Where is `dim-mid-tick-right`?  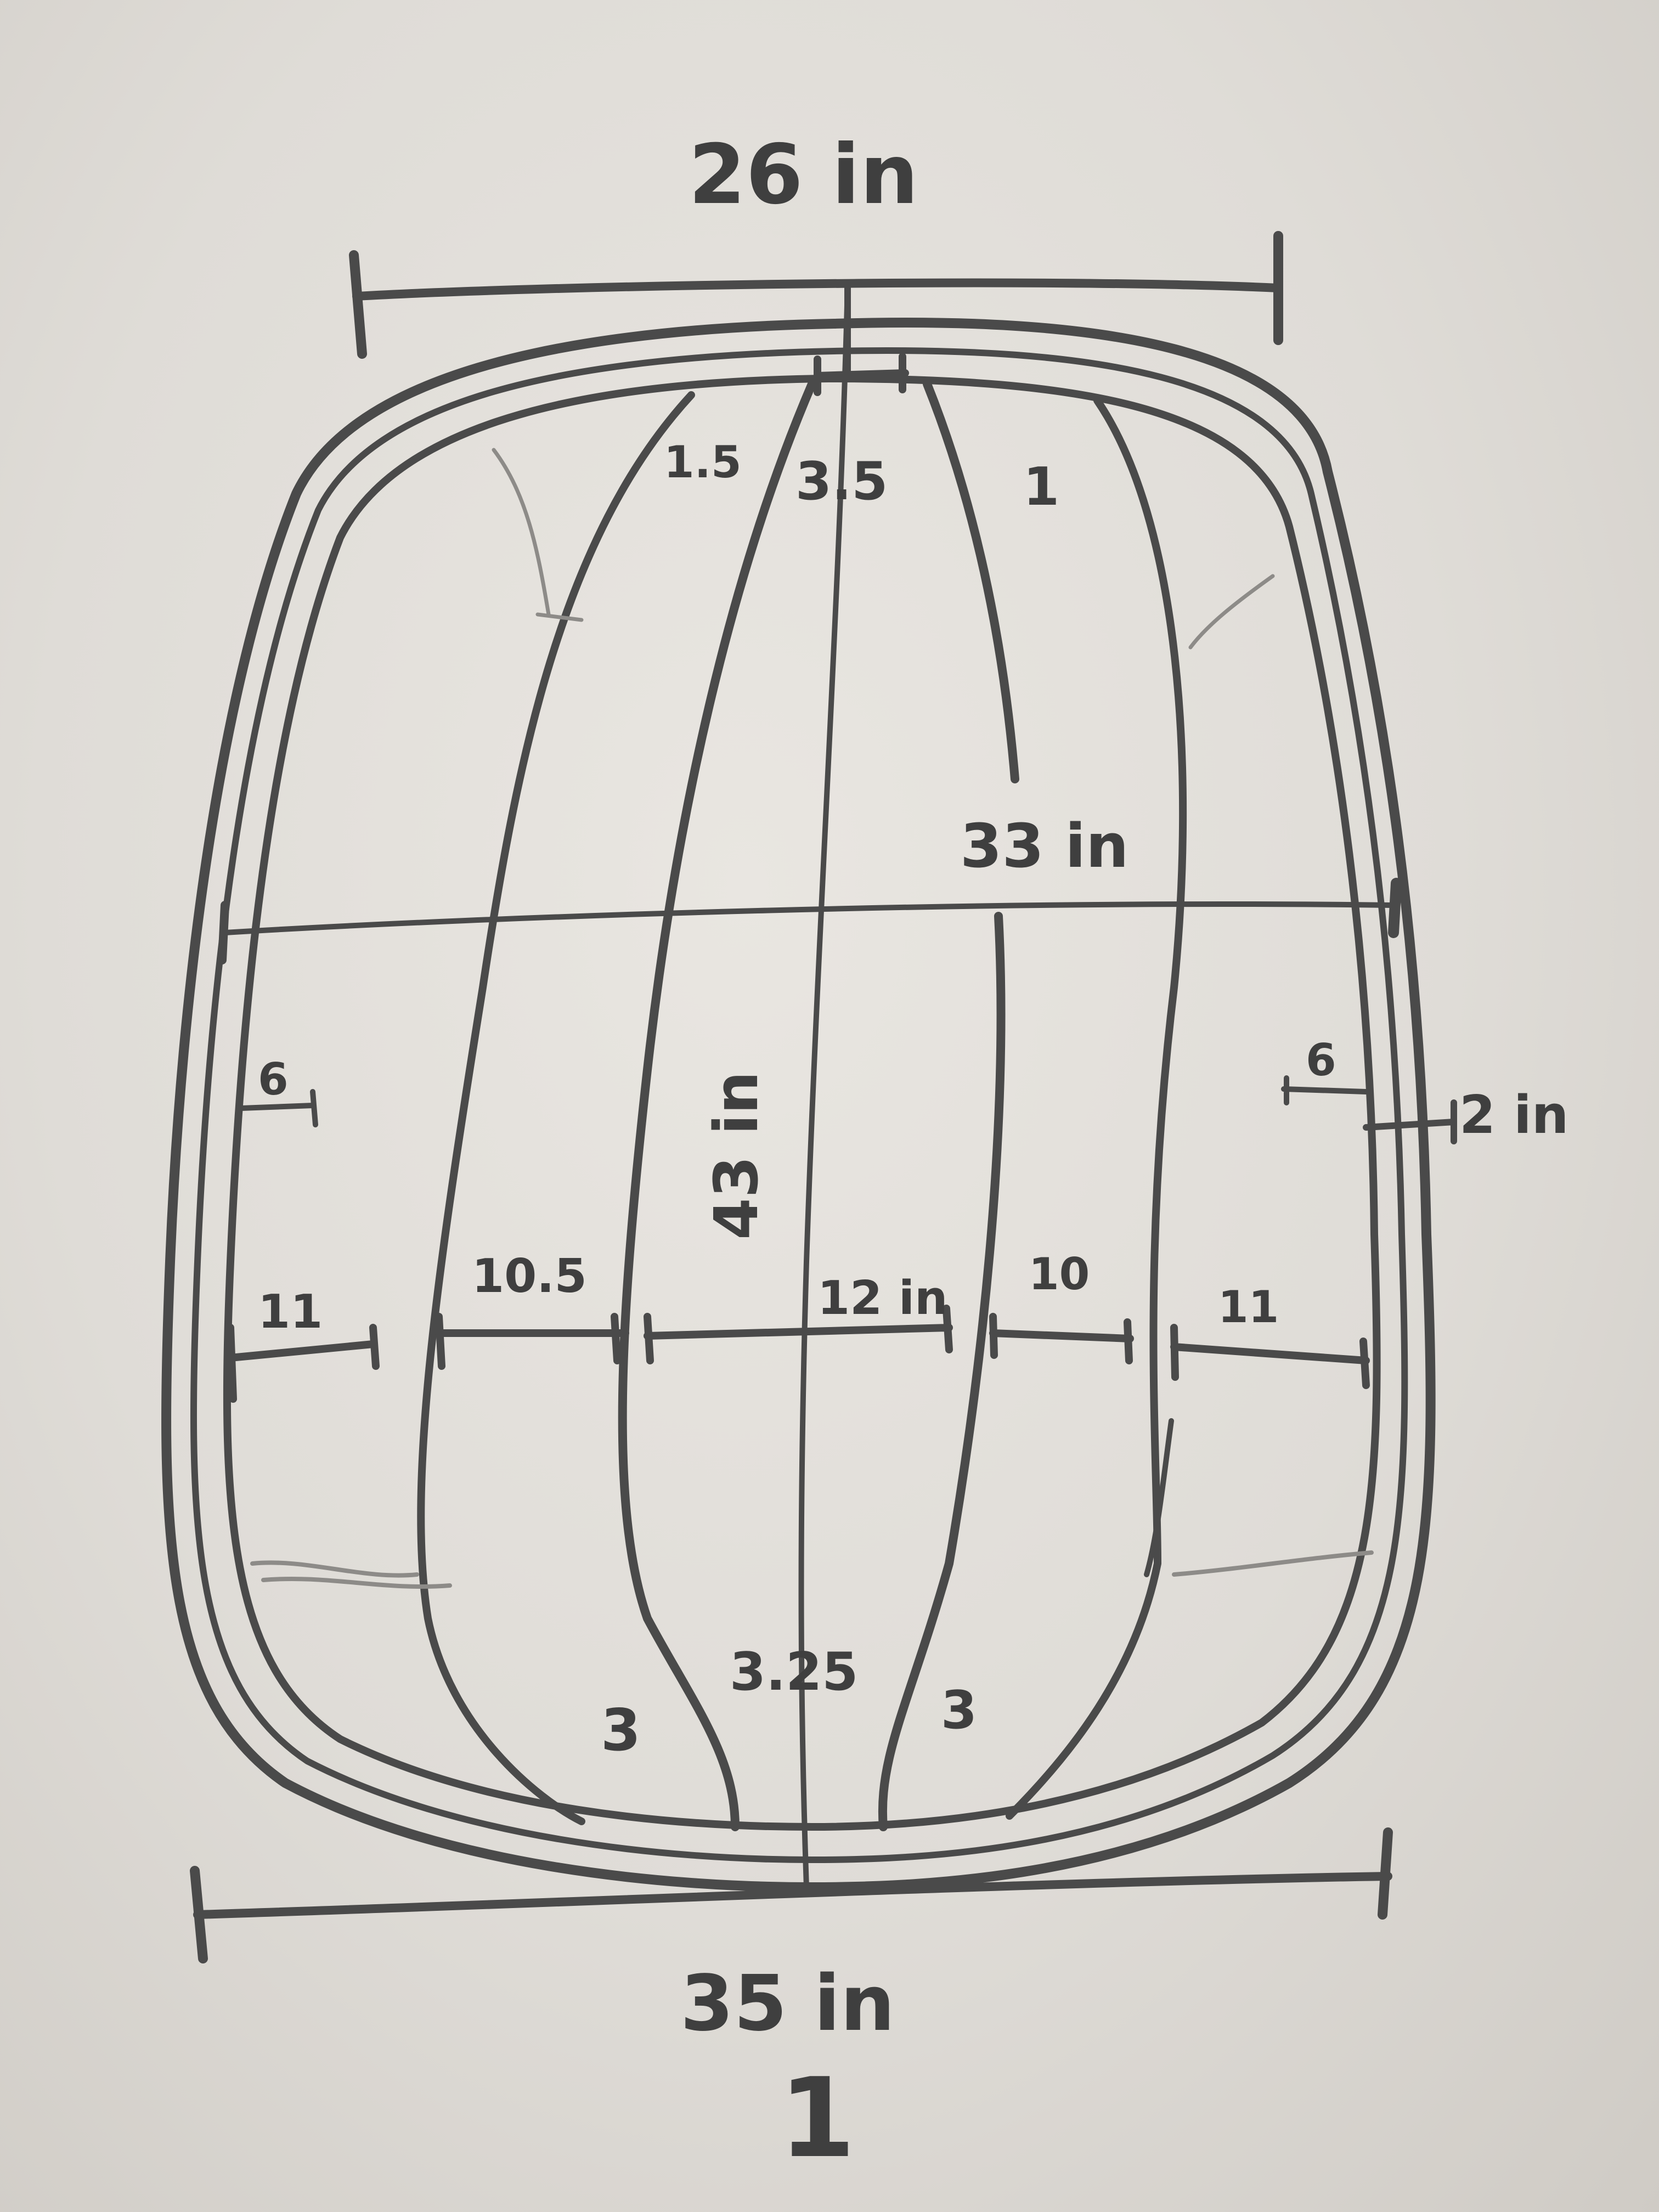 dim-mid-tick-right is located at coordinates (1395, 908).